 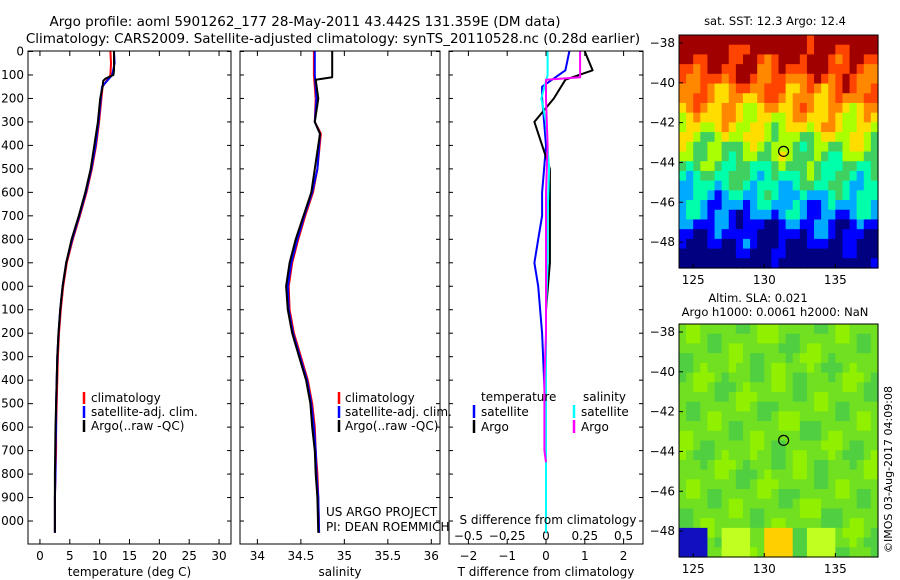 What do you see at coordinates (218, 556) in the screenshot?
I see `x-tick-label: 30` at bounding box center [218, 556].